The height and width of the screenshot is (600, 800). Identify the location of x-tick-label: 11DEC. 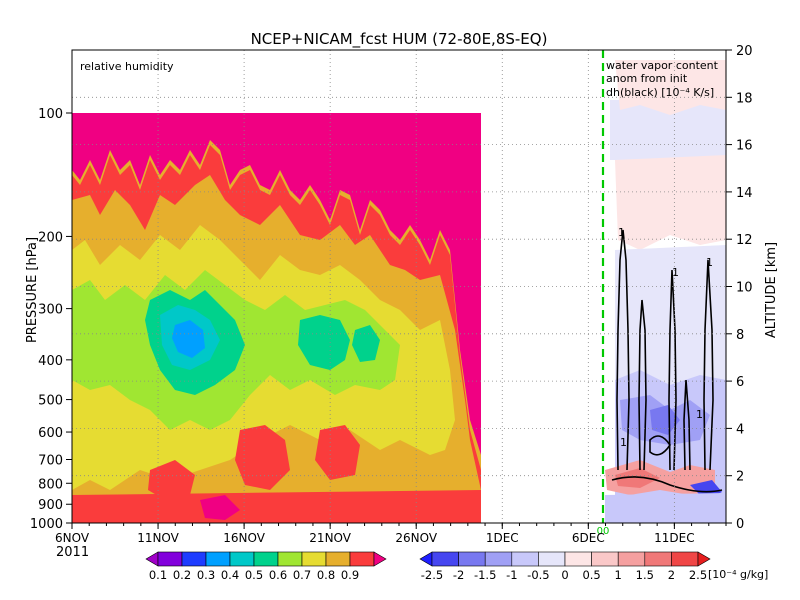
(674, 538).